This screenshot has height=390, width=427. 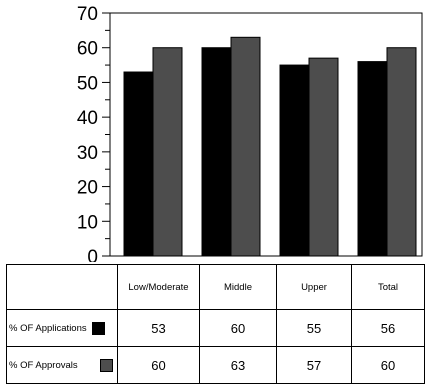 I want to click on series-name: % OF Approvals, so click(x=43, y=365).